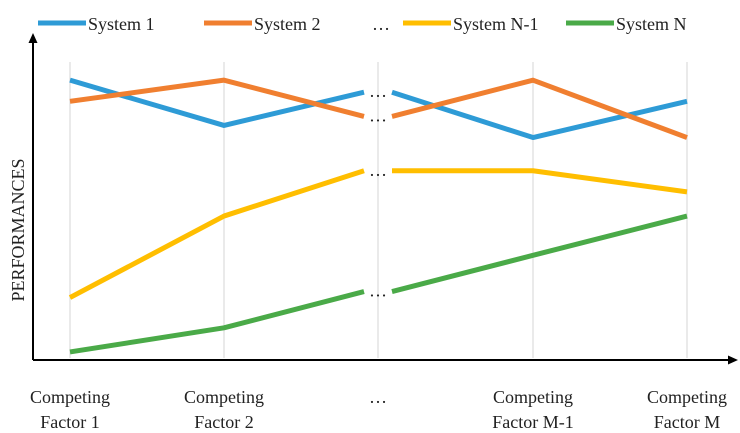 This screenshot has height=433, width=740. What do you see at coordinates (733, 360) in the screenshot?
I see `x-axis-arrow` at bounding box center [733, 360].